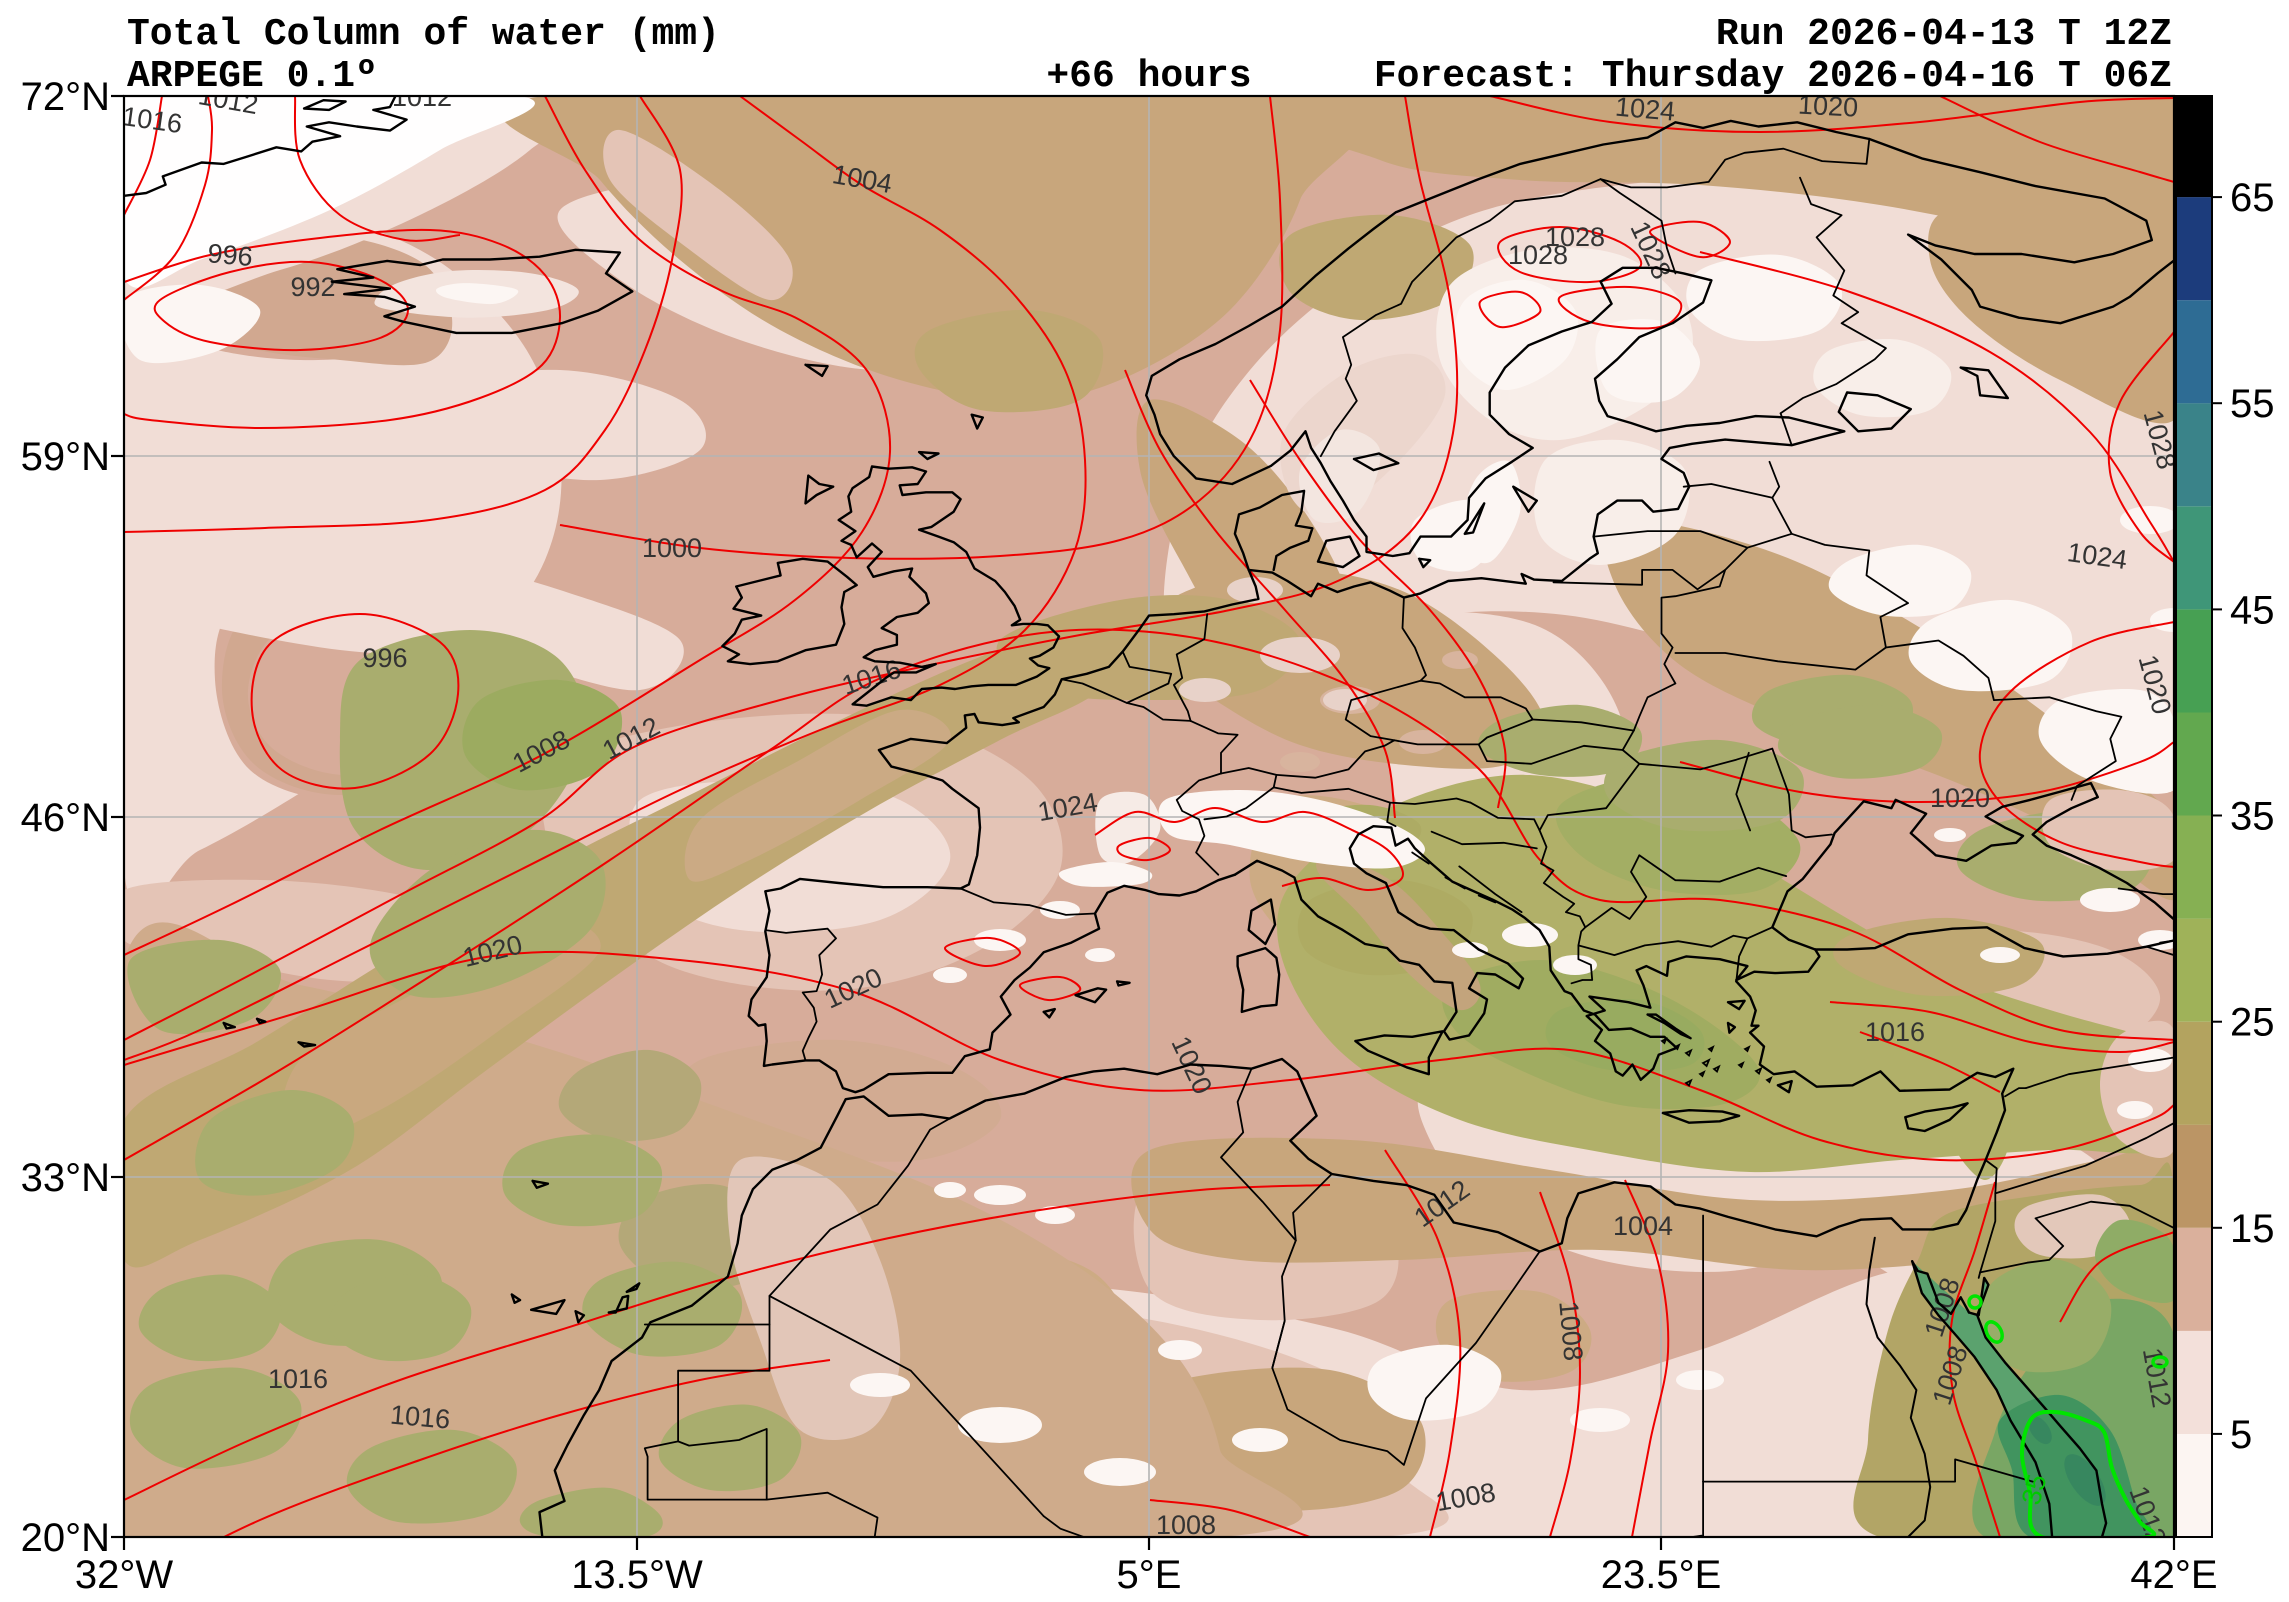 This screenshot has width=2289, height=1602. I want to click on svg-text: 45, so click(2252, 610).